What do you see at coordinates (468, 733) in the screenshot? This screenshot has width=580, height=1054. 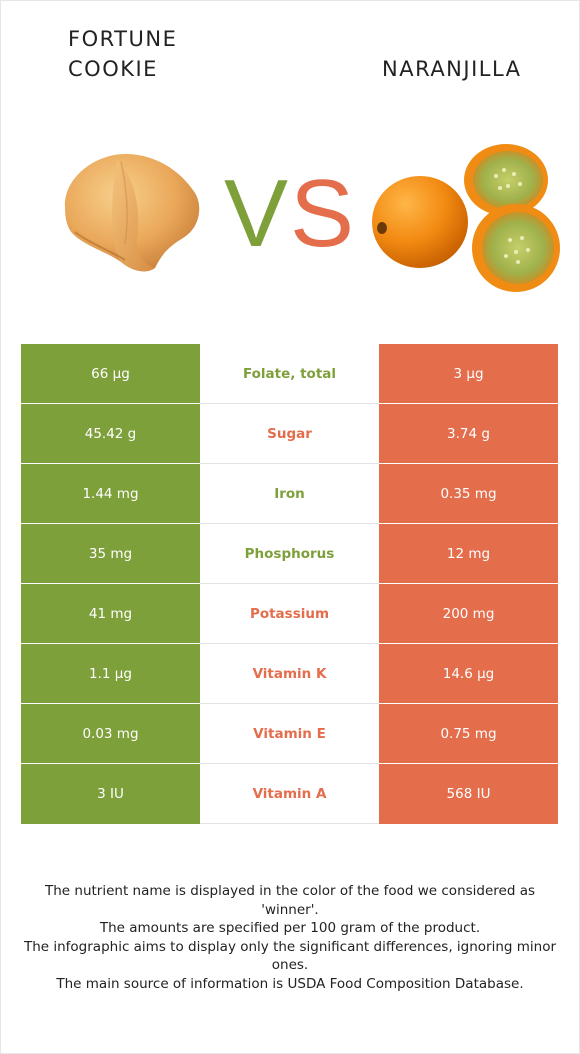 I see `right-value-cell: 0.75 mg` at bounding box center [468, 733].